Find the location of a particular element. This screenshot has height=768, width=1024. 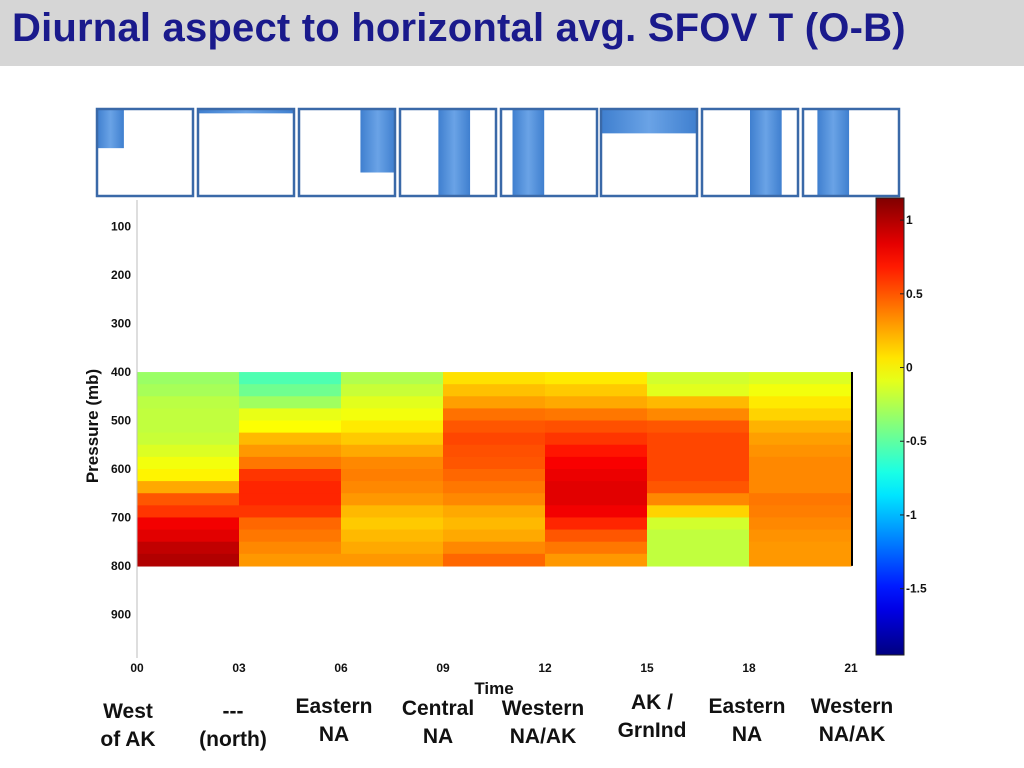

colorbar: 1 0.5 0 -0.5 -1 -1.5 is located at coordinates (901, 426).